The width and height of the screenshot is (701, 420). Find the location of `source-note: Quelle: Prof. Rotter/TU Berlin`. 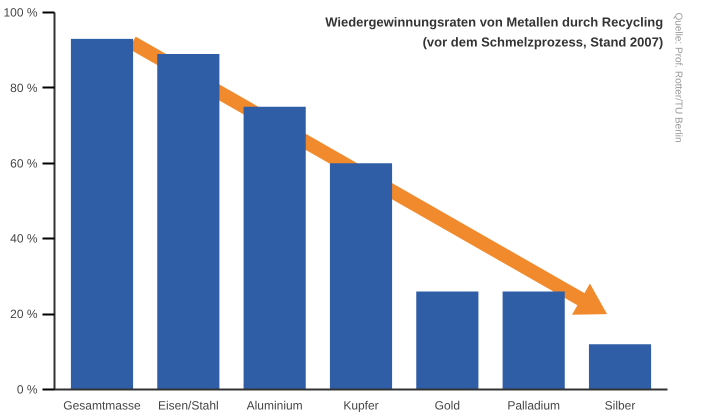

source-note: Quelle: Prof. Rotter/TU Berlin is located at coordinates (678, 77).